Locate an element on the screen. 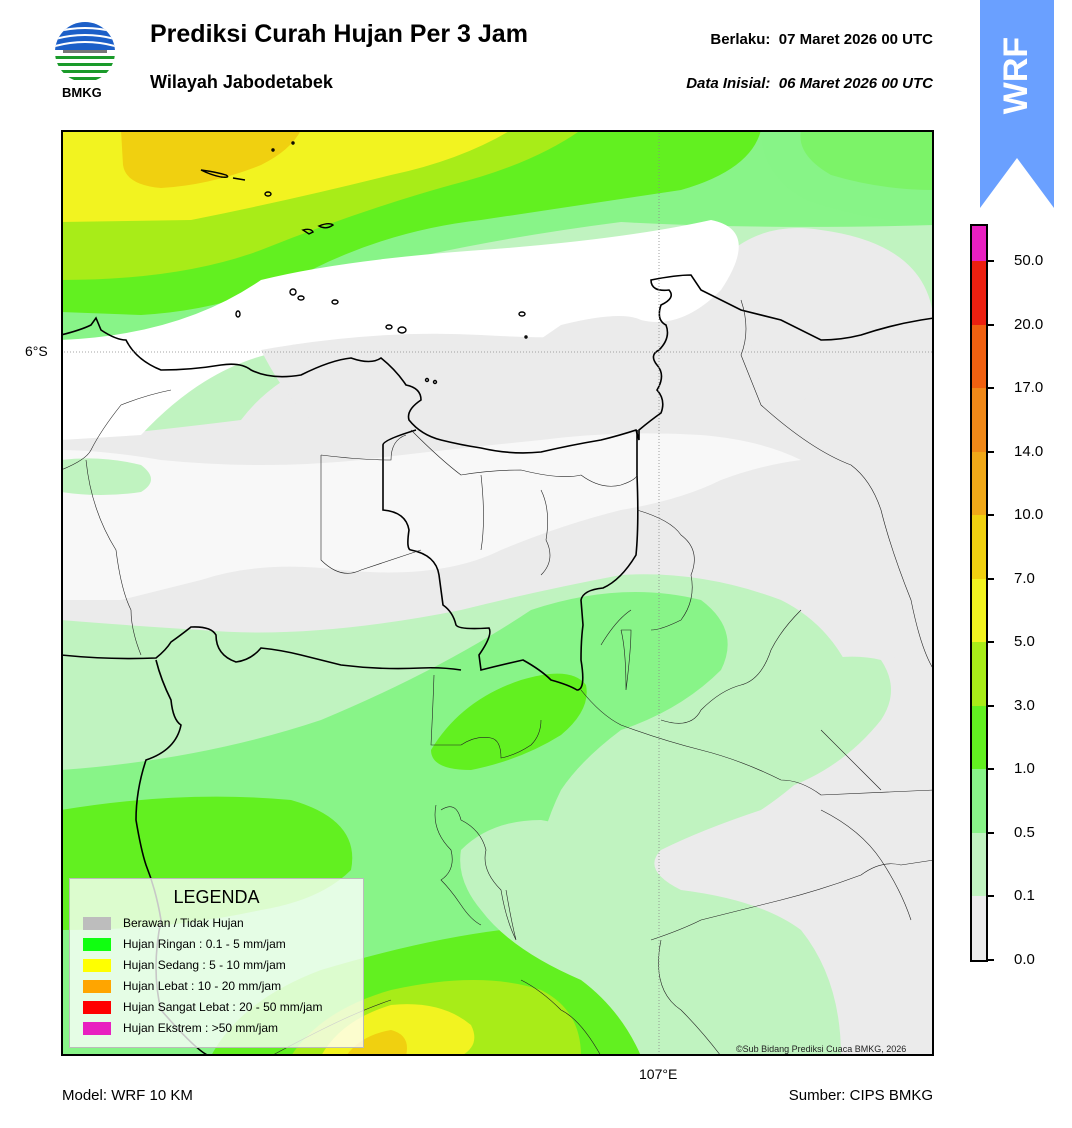  legend-swatch-heavy is located at coordinates (97, 986).